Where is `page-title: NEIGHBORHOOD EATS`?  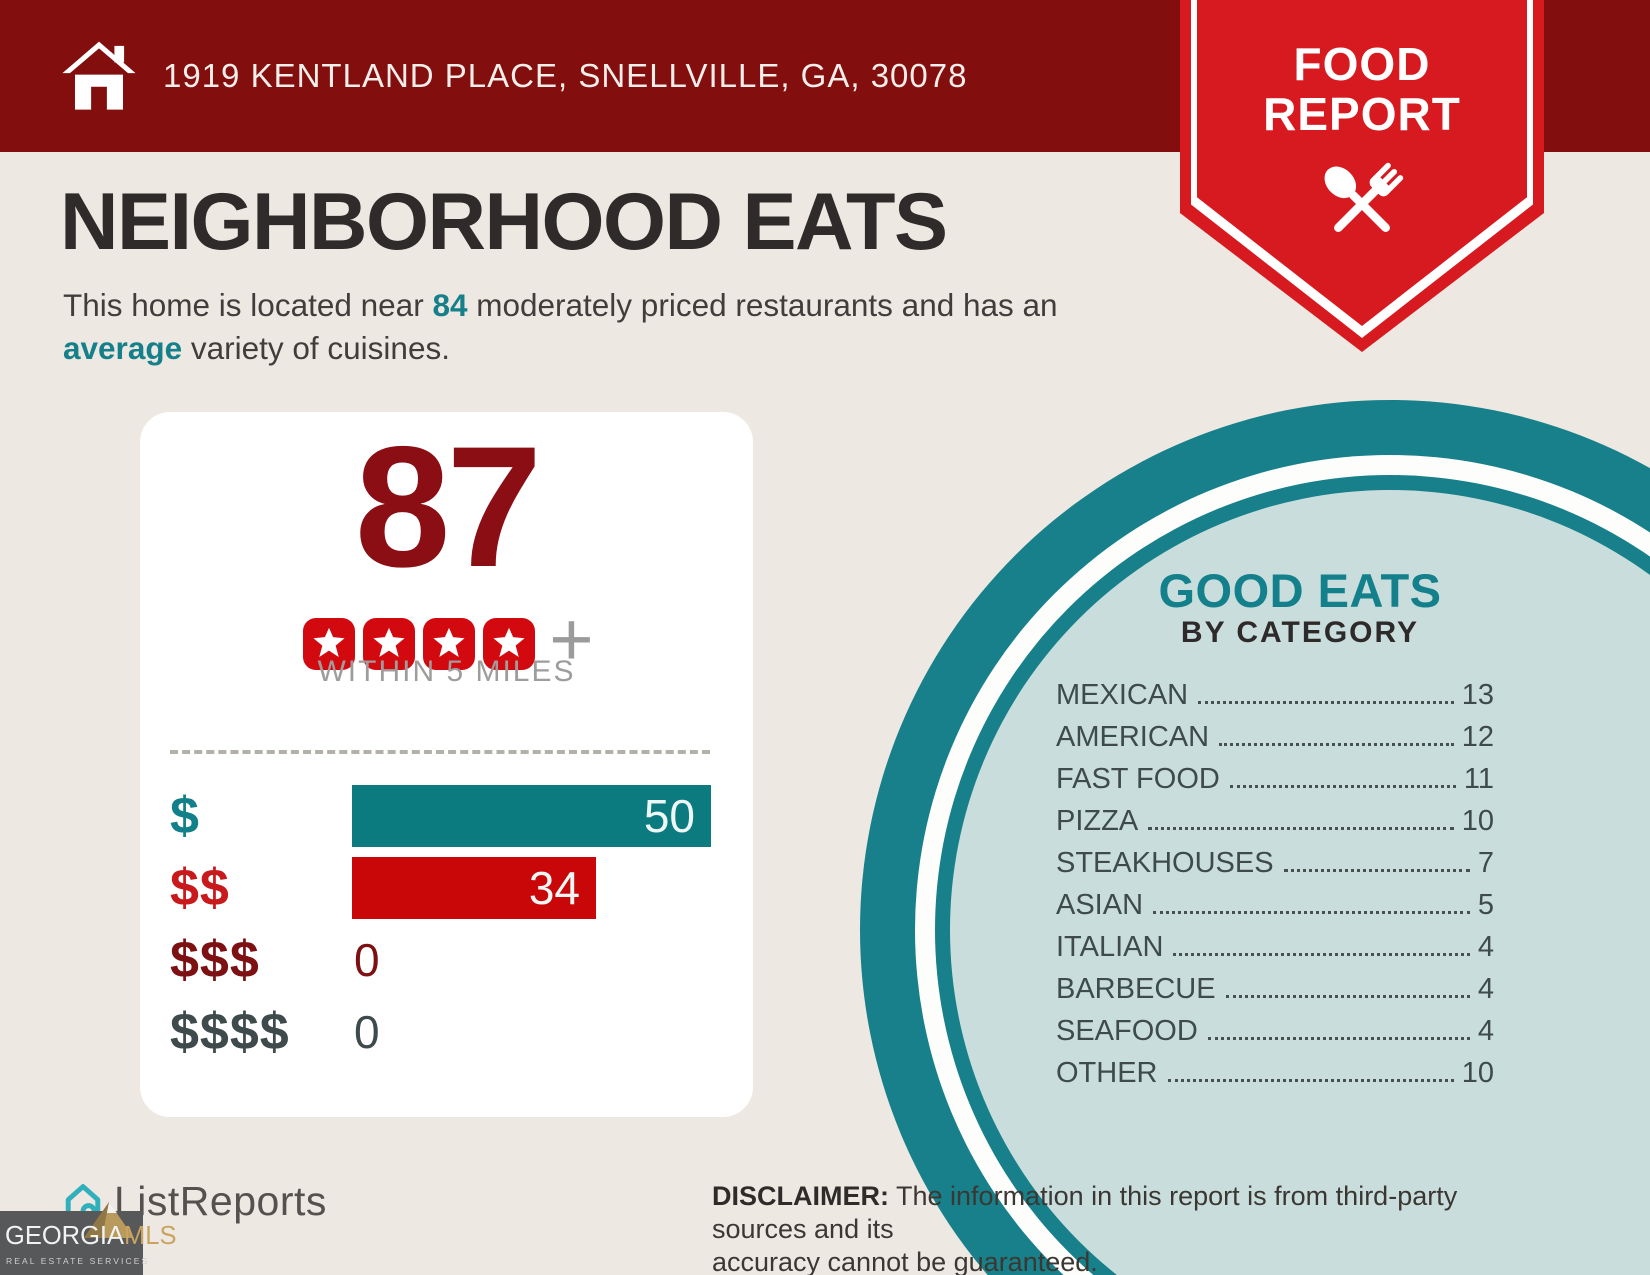 page-title: NEIGHBORHOOD EATS is located at coordinates (504, 222).